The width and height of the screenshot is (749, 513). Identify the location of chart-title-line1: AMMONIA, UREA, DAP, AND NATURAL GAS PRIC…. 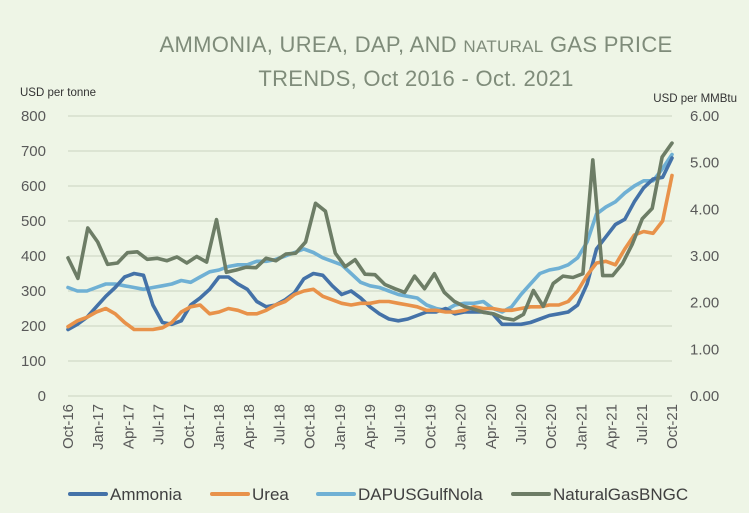
(416, 44).